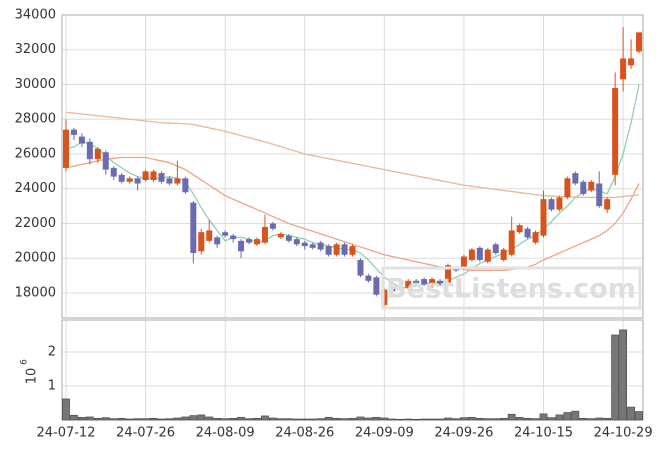 This screenshot has width=663, height=449. Describe the element at coordinates (35, 223) in the screenshot. I see `y-tick-label: 22000` at that location.